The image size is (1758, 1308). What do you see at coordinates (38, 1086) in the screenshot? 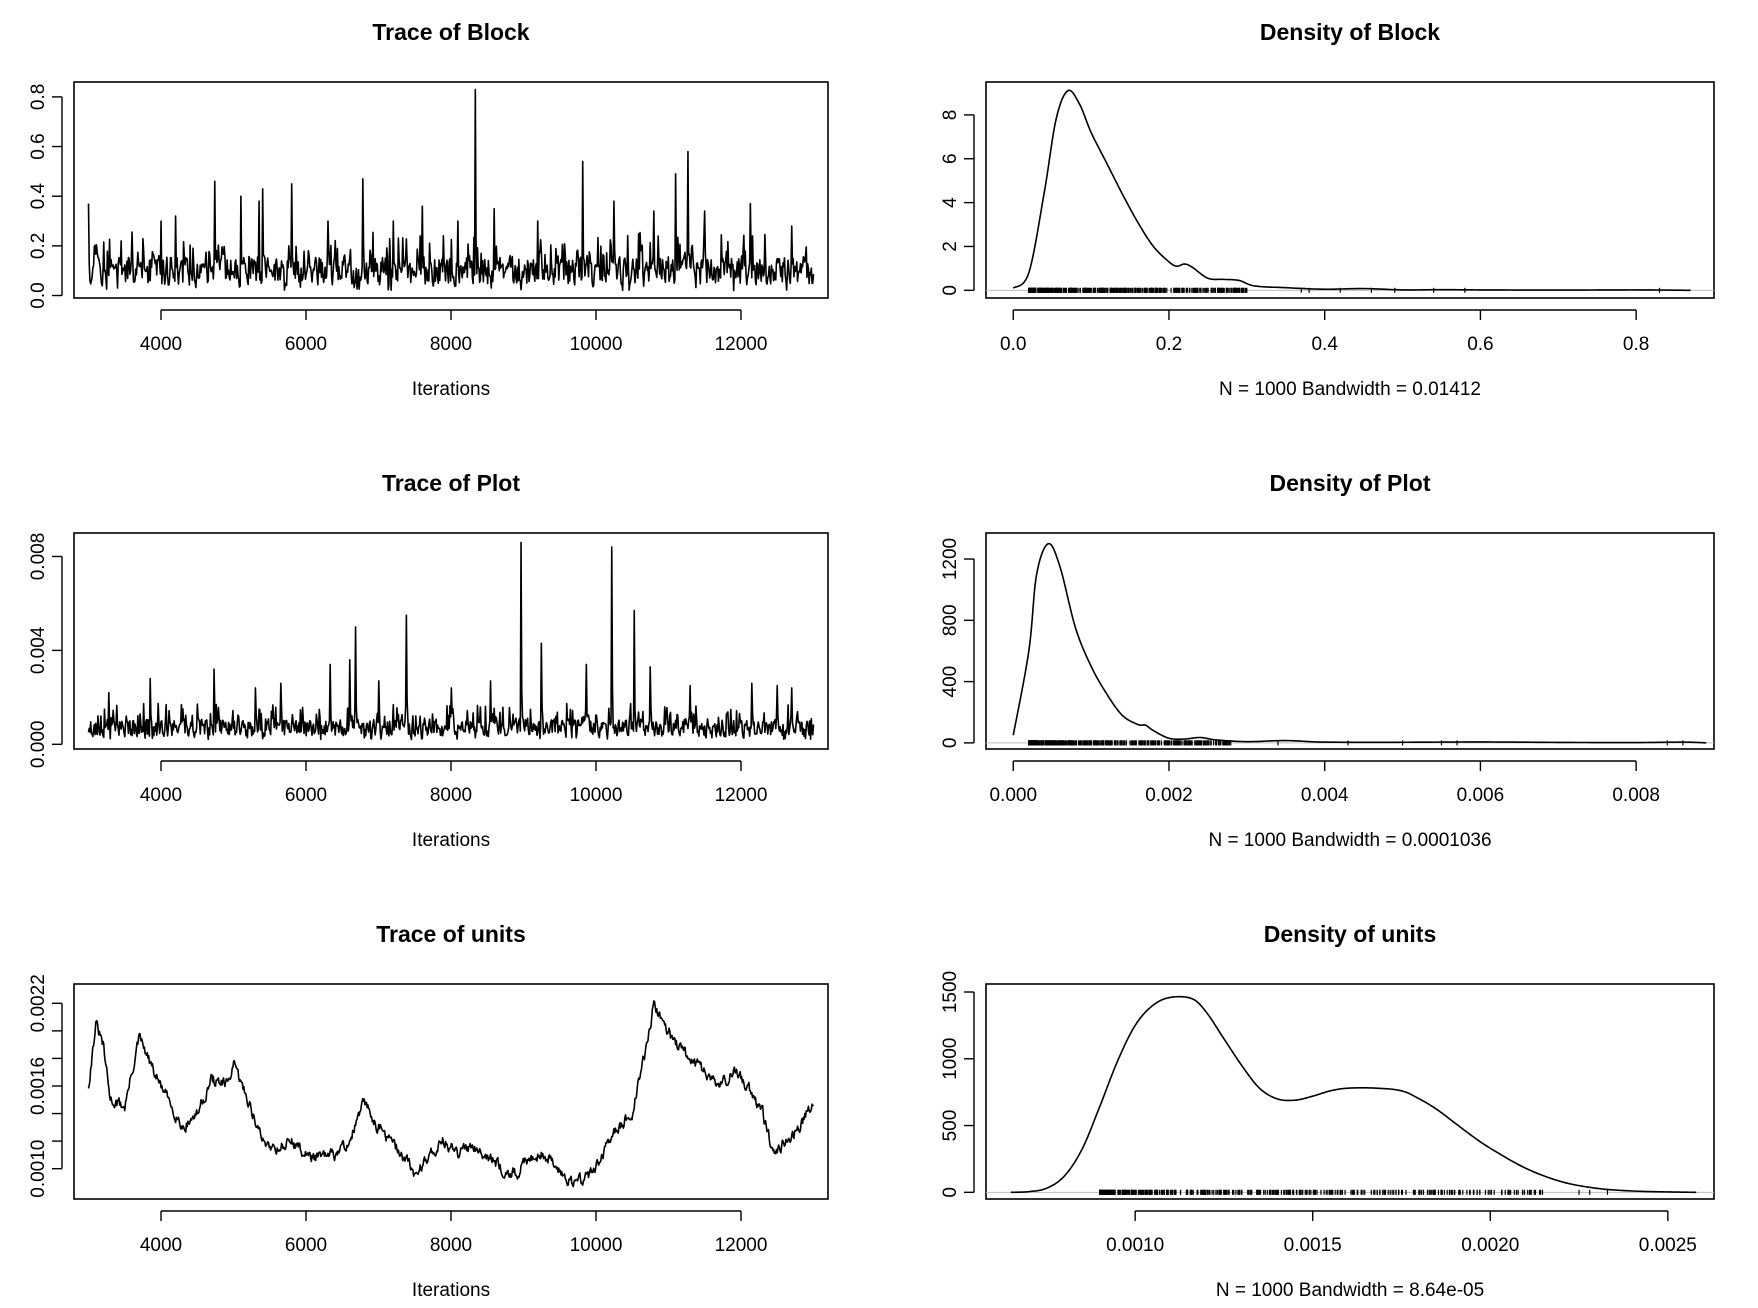
I see `y-tick-label: 0.0016` at bounding box center [38, 1086].